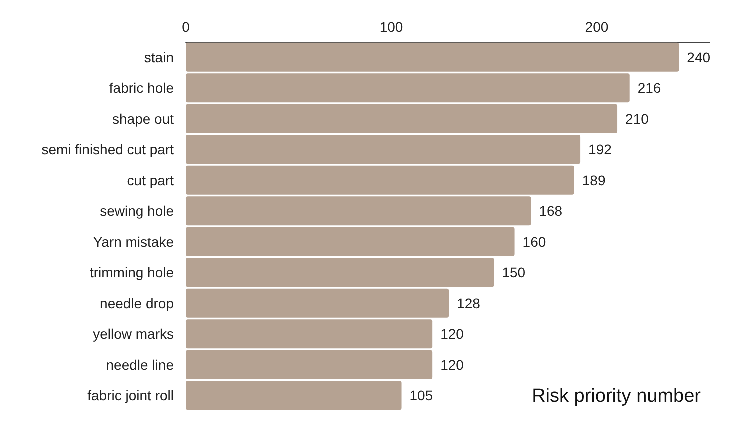 This screenshot has width=744, height=423. Describe the element at coordinates (638, 118) in the screenshot. I see `data-label: 210` at that location.